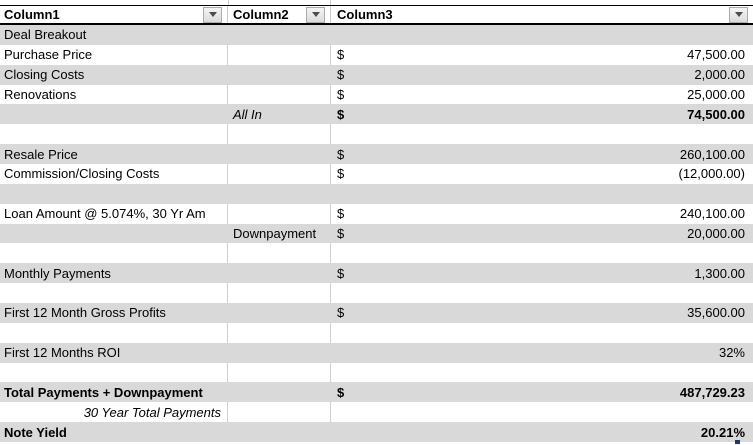  What do you see at coordinates (330, 2) in the screenshot?
I see `column-gridline` at bounding box center [330, 2].